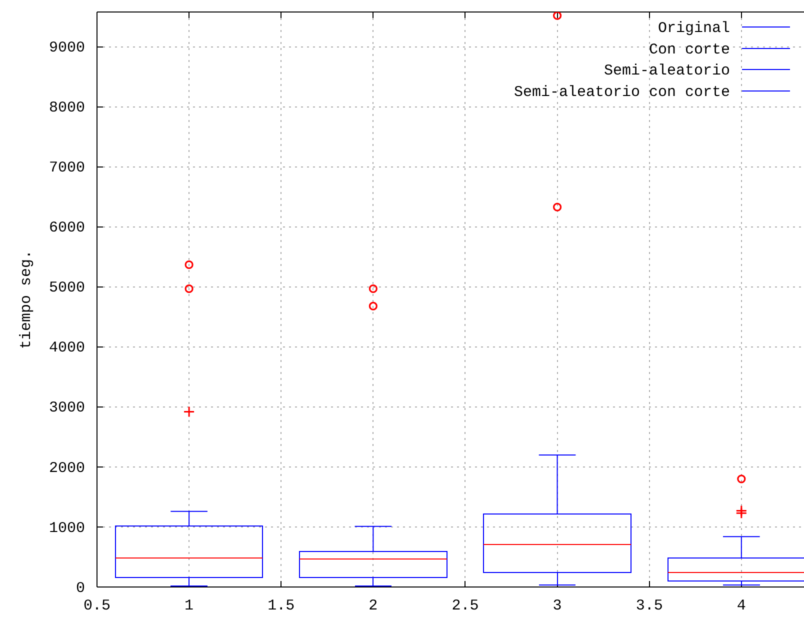  I want to click on y-tick-label: 6000, so click(66, 228).